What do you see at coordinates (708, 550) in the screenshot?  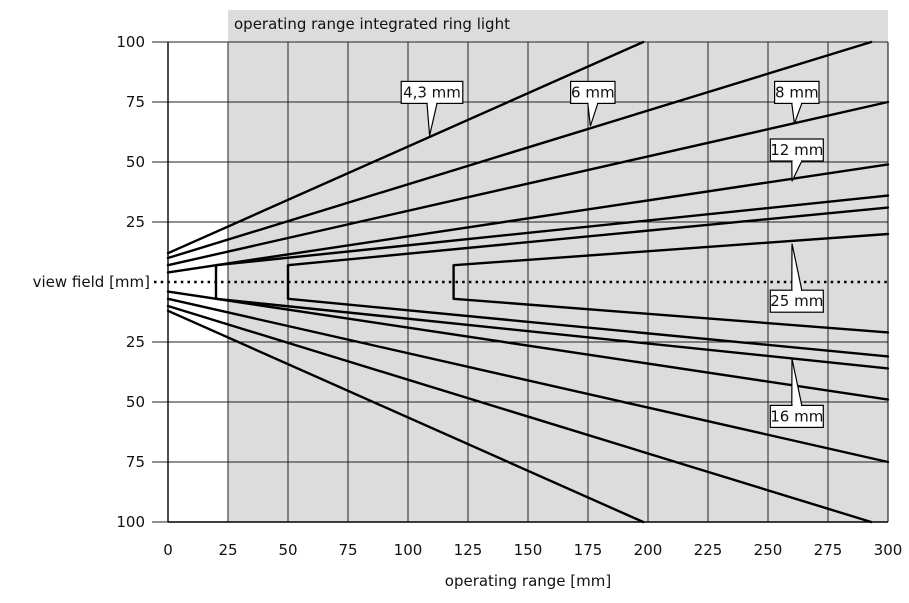 I see `x-tick-label: 225` at bounding box center [708, 550].